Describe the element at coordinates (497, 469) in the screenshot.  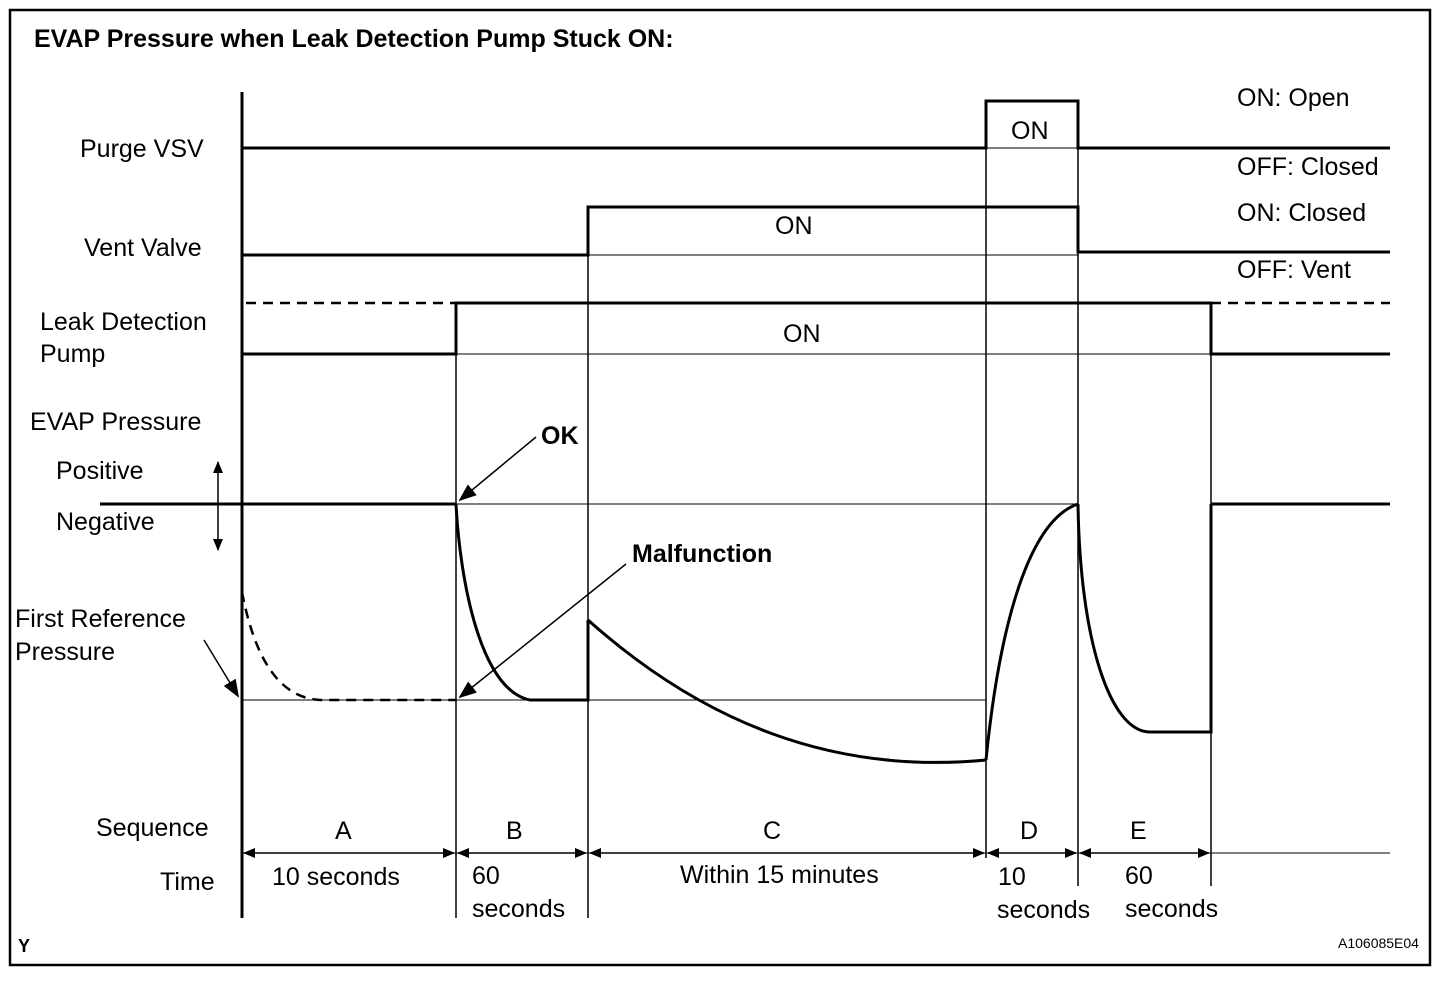
I see `ok-arrow` at that location.